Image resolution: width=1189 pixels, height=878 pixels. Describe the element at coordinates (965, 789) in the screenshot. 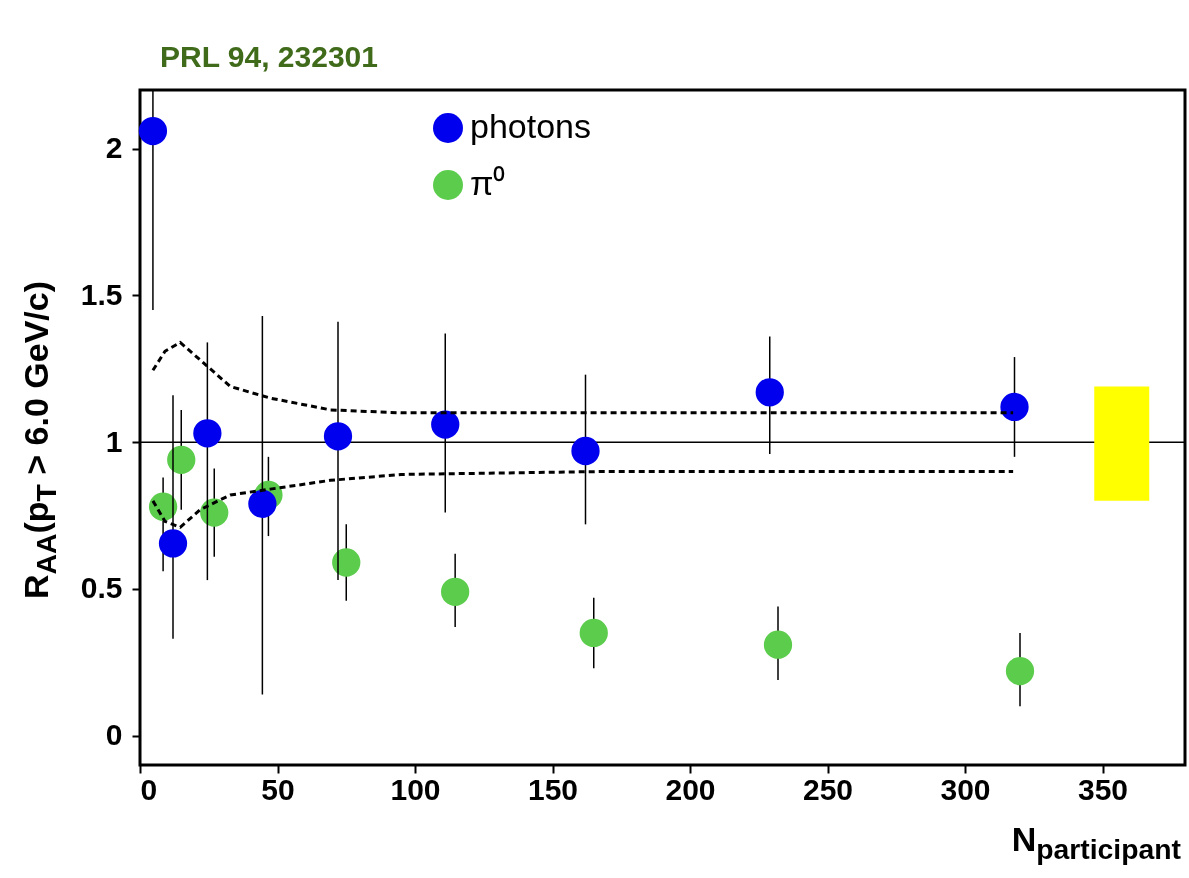

I see `x-tick-label: 300` at that location.